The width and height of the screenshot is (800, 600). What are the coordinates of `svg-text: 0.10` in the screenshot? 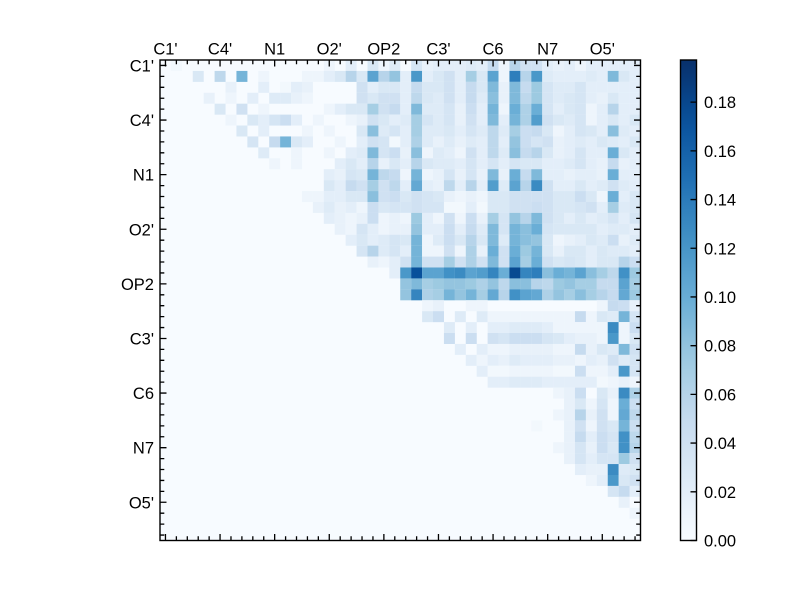 It's located at (720, 298).